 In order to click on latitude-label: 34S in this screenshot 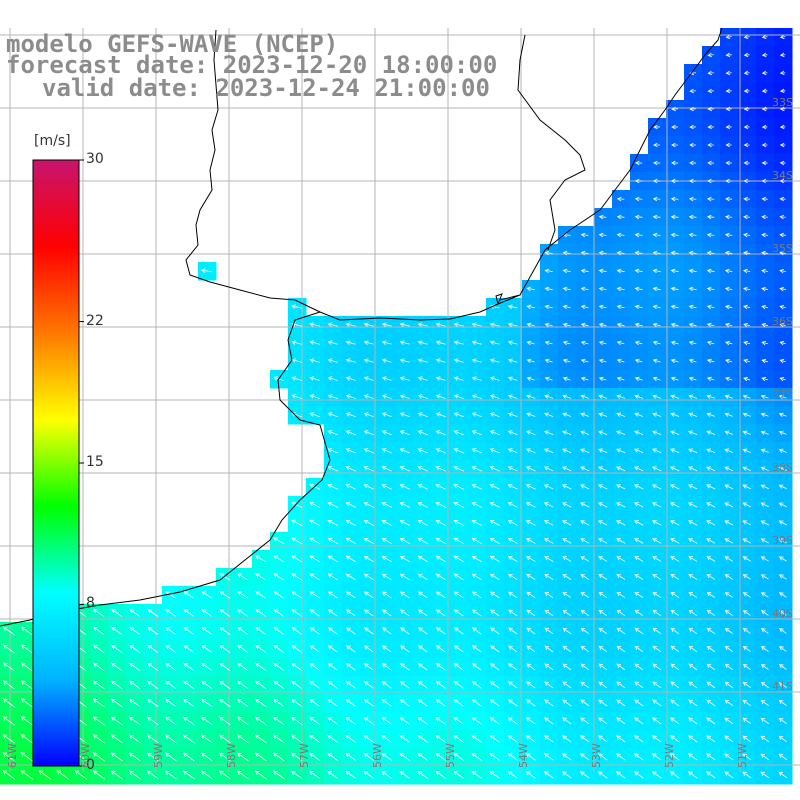, I will do `click(782, 175)`.